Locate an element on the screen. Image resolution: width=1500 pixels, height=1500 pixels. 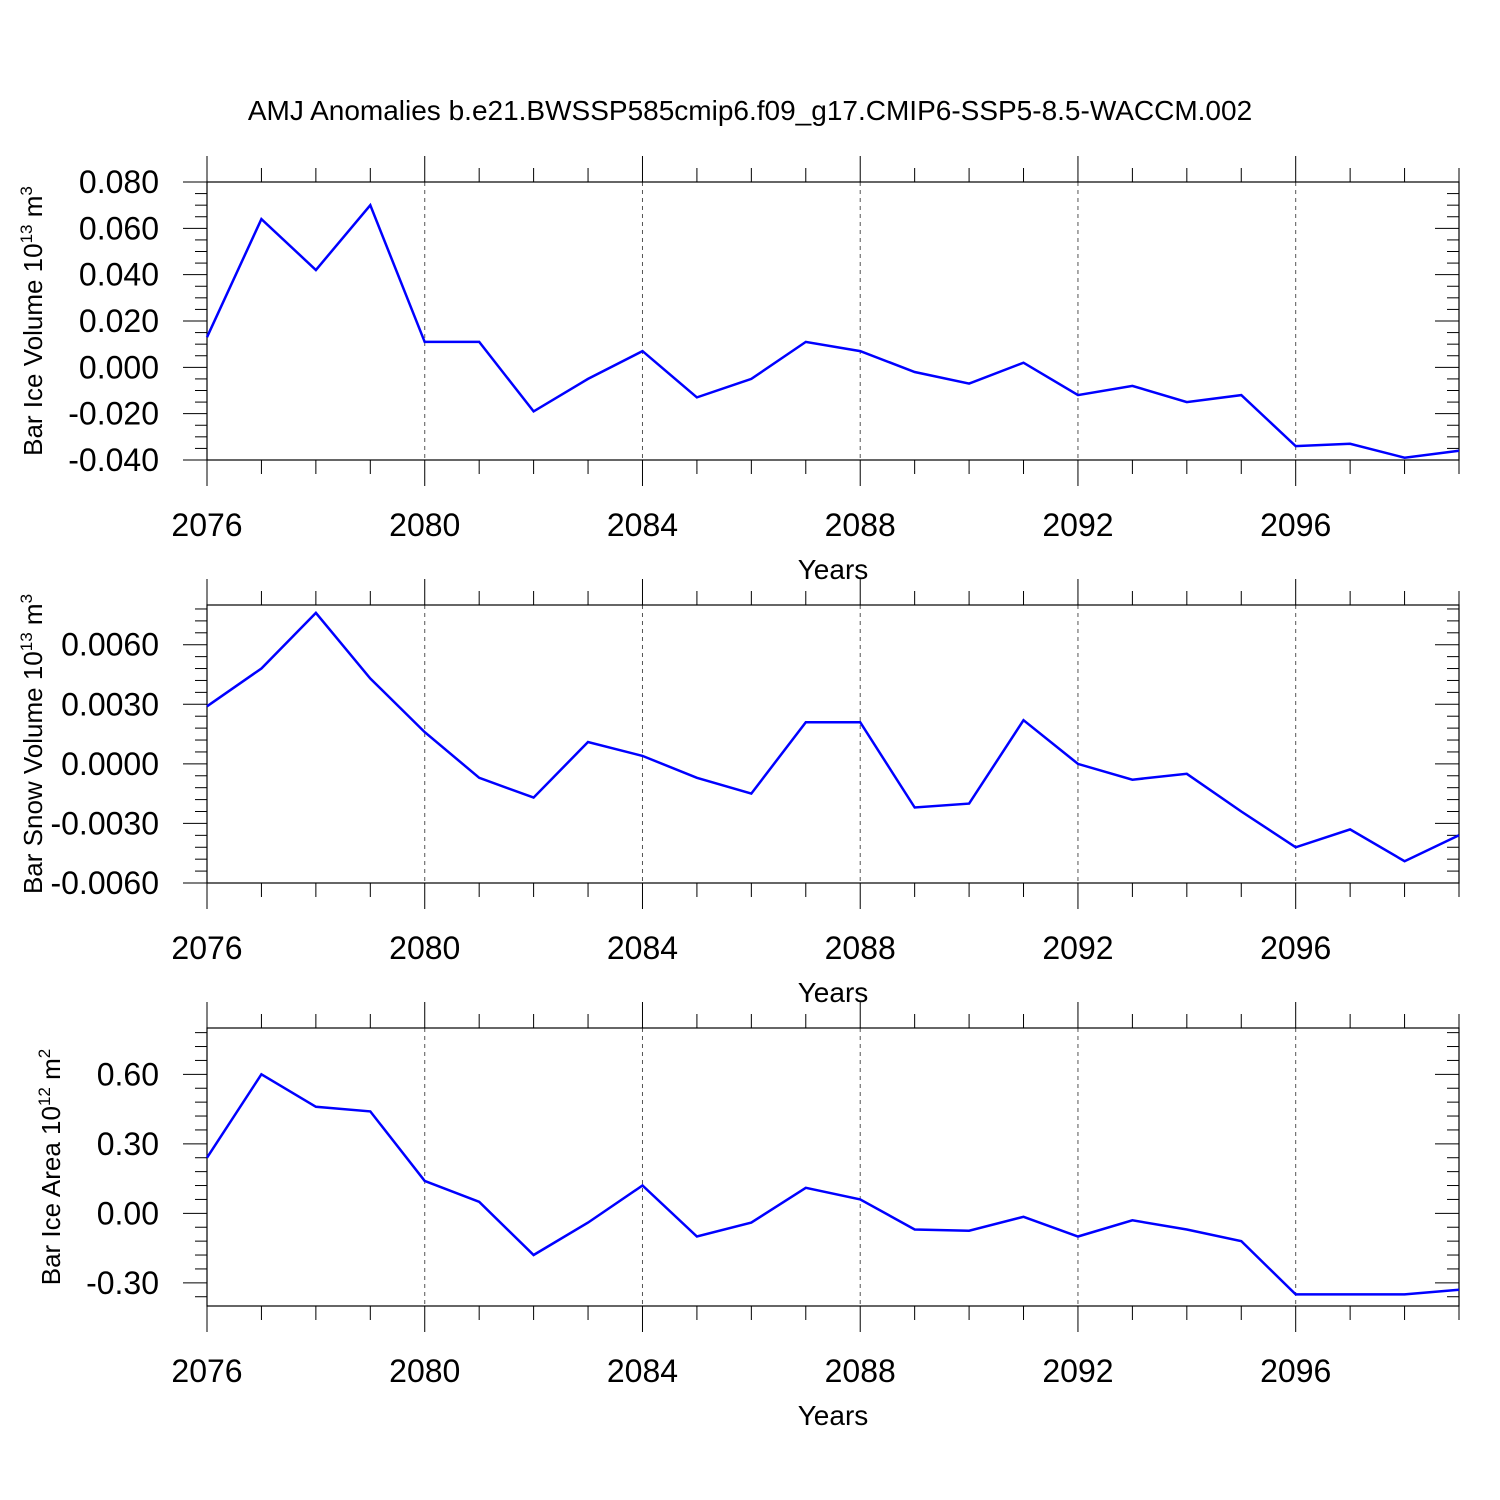
y-axis-label: Bar Snow Volume 1013 m3 is located at coordinates (32, 744).